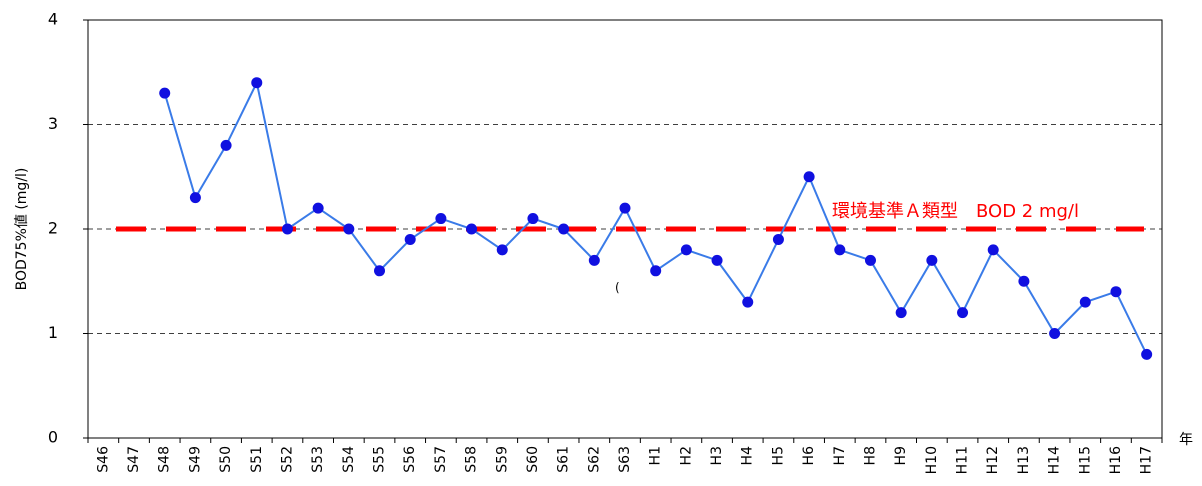  Describe the element at coordinates (441, 459) in the screenshot. I see `x-tick-label: S57` at that location.